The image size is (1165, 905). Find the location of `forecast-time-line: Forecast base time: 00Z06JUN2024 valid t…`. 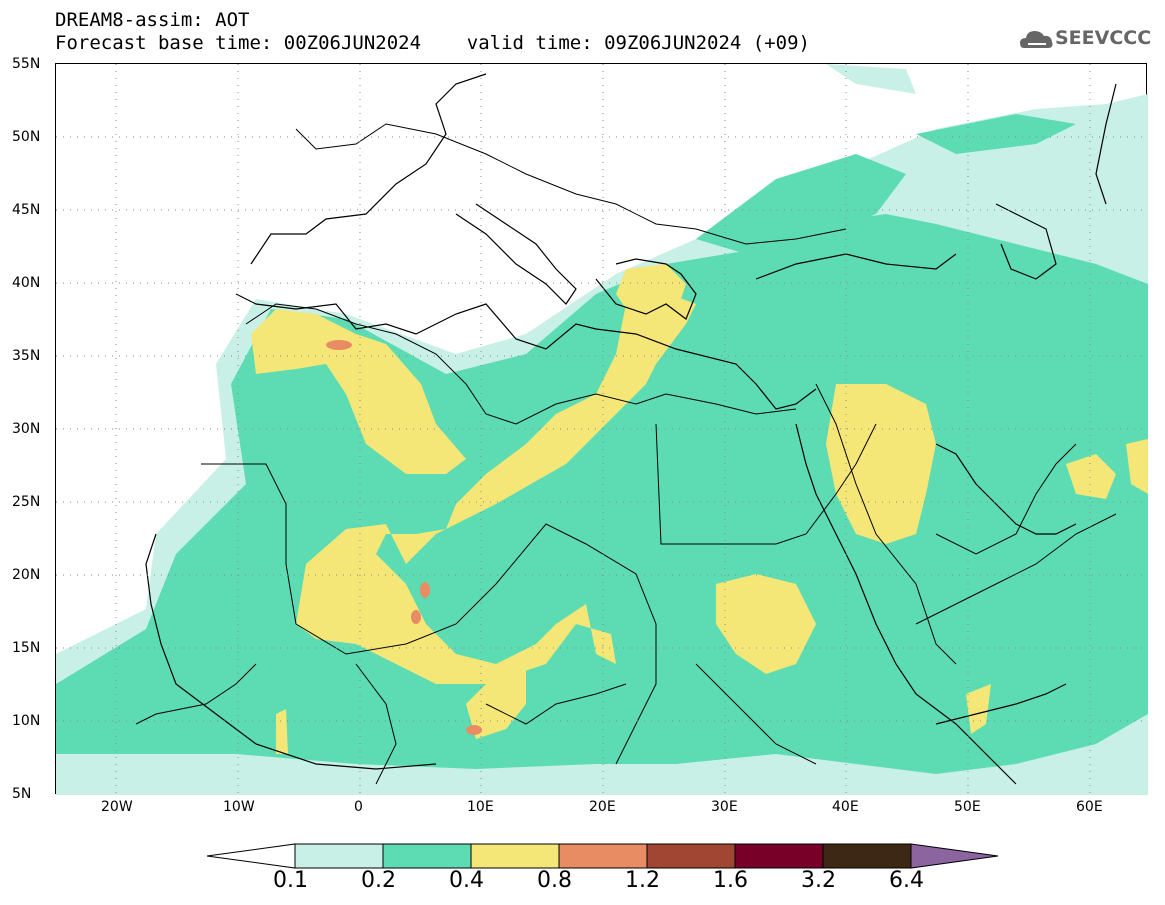

forecast-time-line: Forecast base time: 00Z06JUN2024 valid t… is located at coordinates (432, 43).